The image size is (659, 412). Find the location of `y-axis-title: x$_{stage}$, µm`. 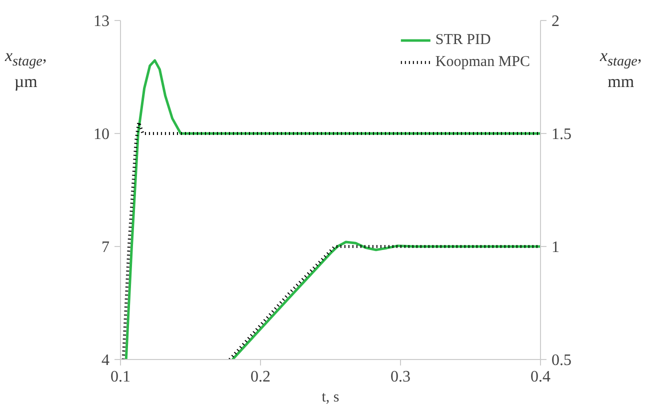

y-axis-title: x$_{stage}$, µm is located at coordinates (26, 69).